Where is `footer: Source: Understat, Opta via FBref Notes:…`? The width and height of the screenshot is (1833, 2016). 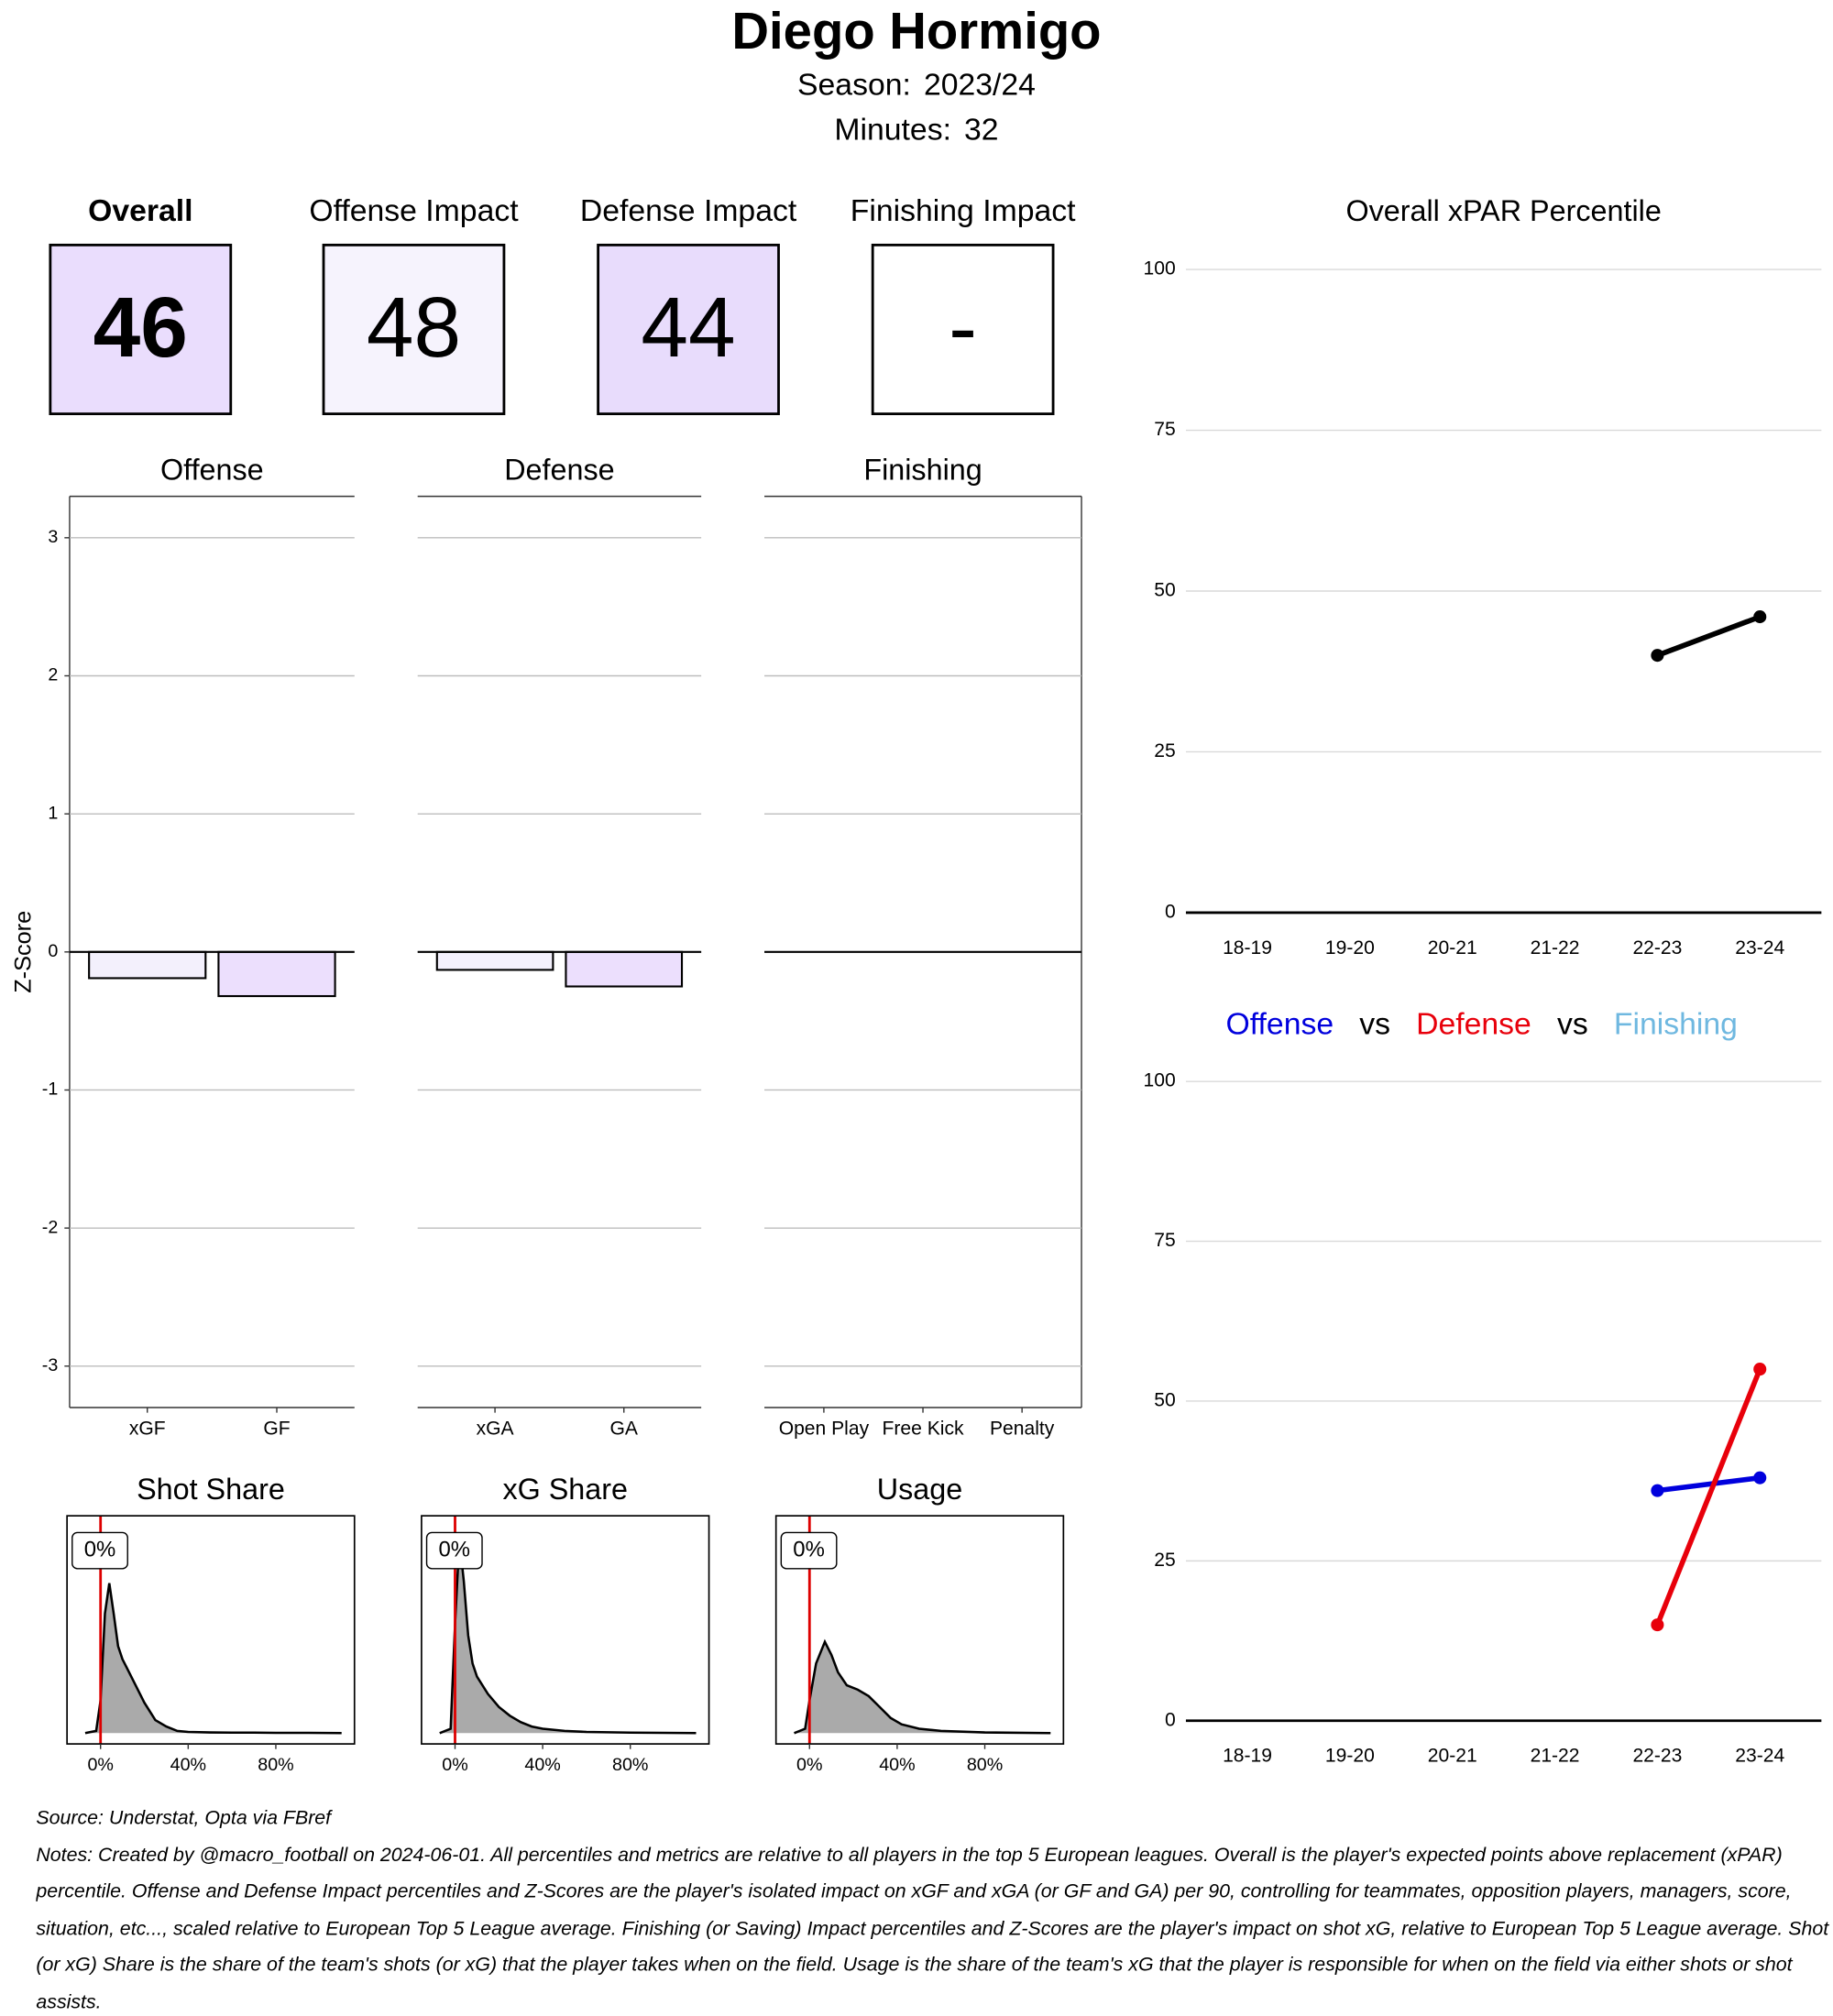
footer: Source: Understat, Opta via FBref Notes:… is located at coordinates (933, 1908).